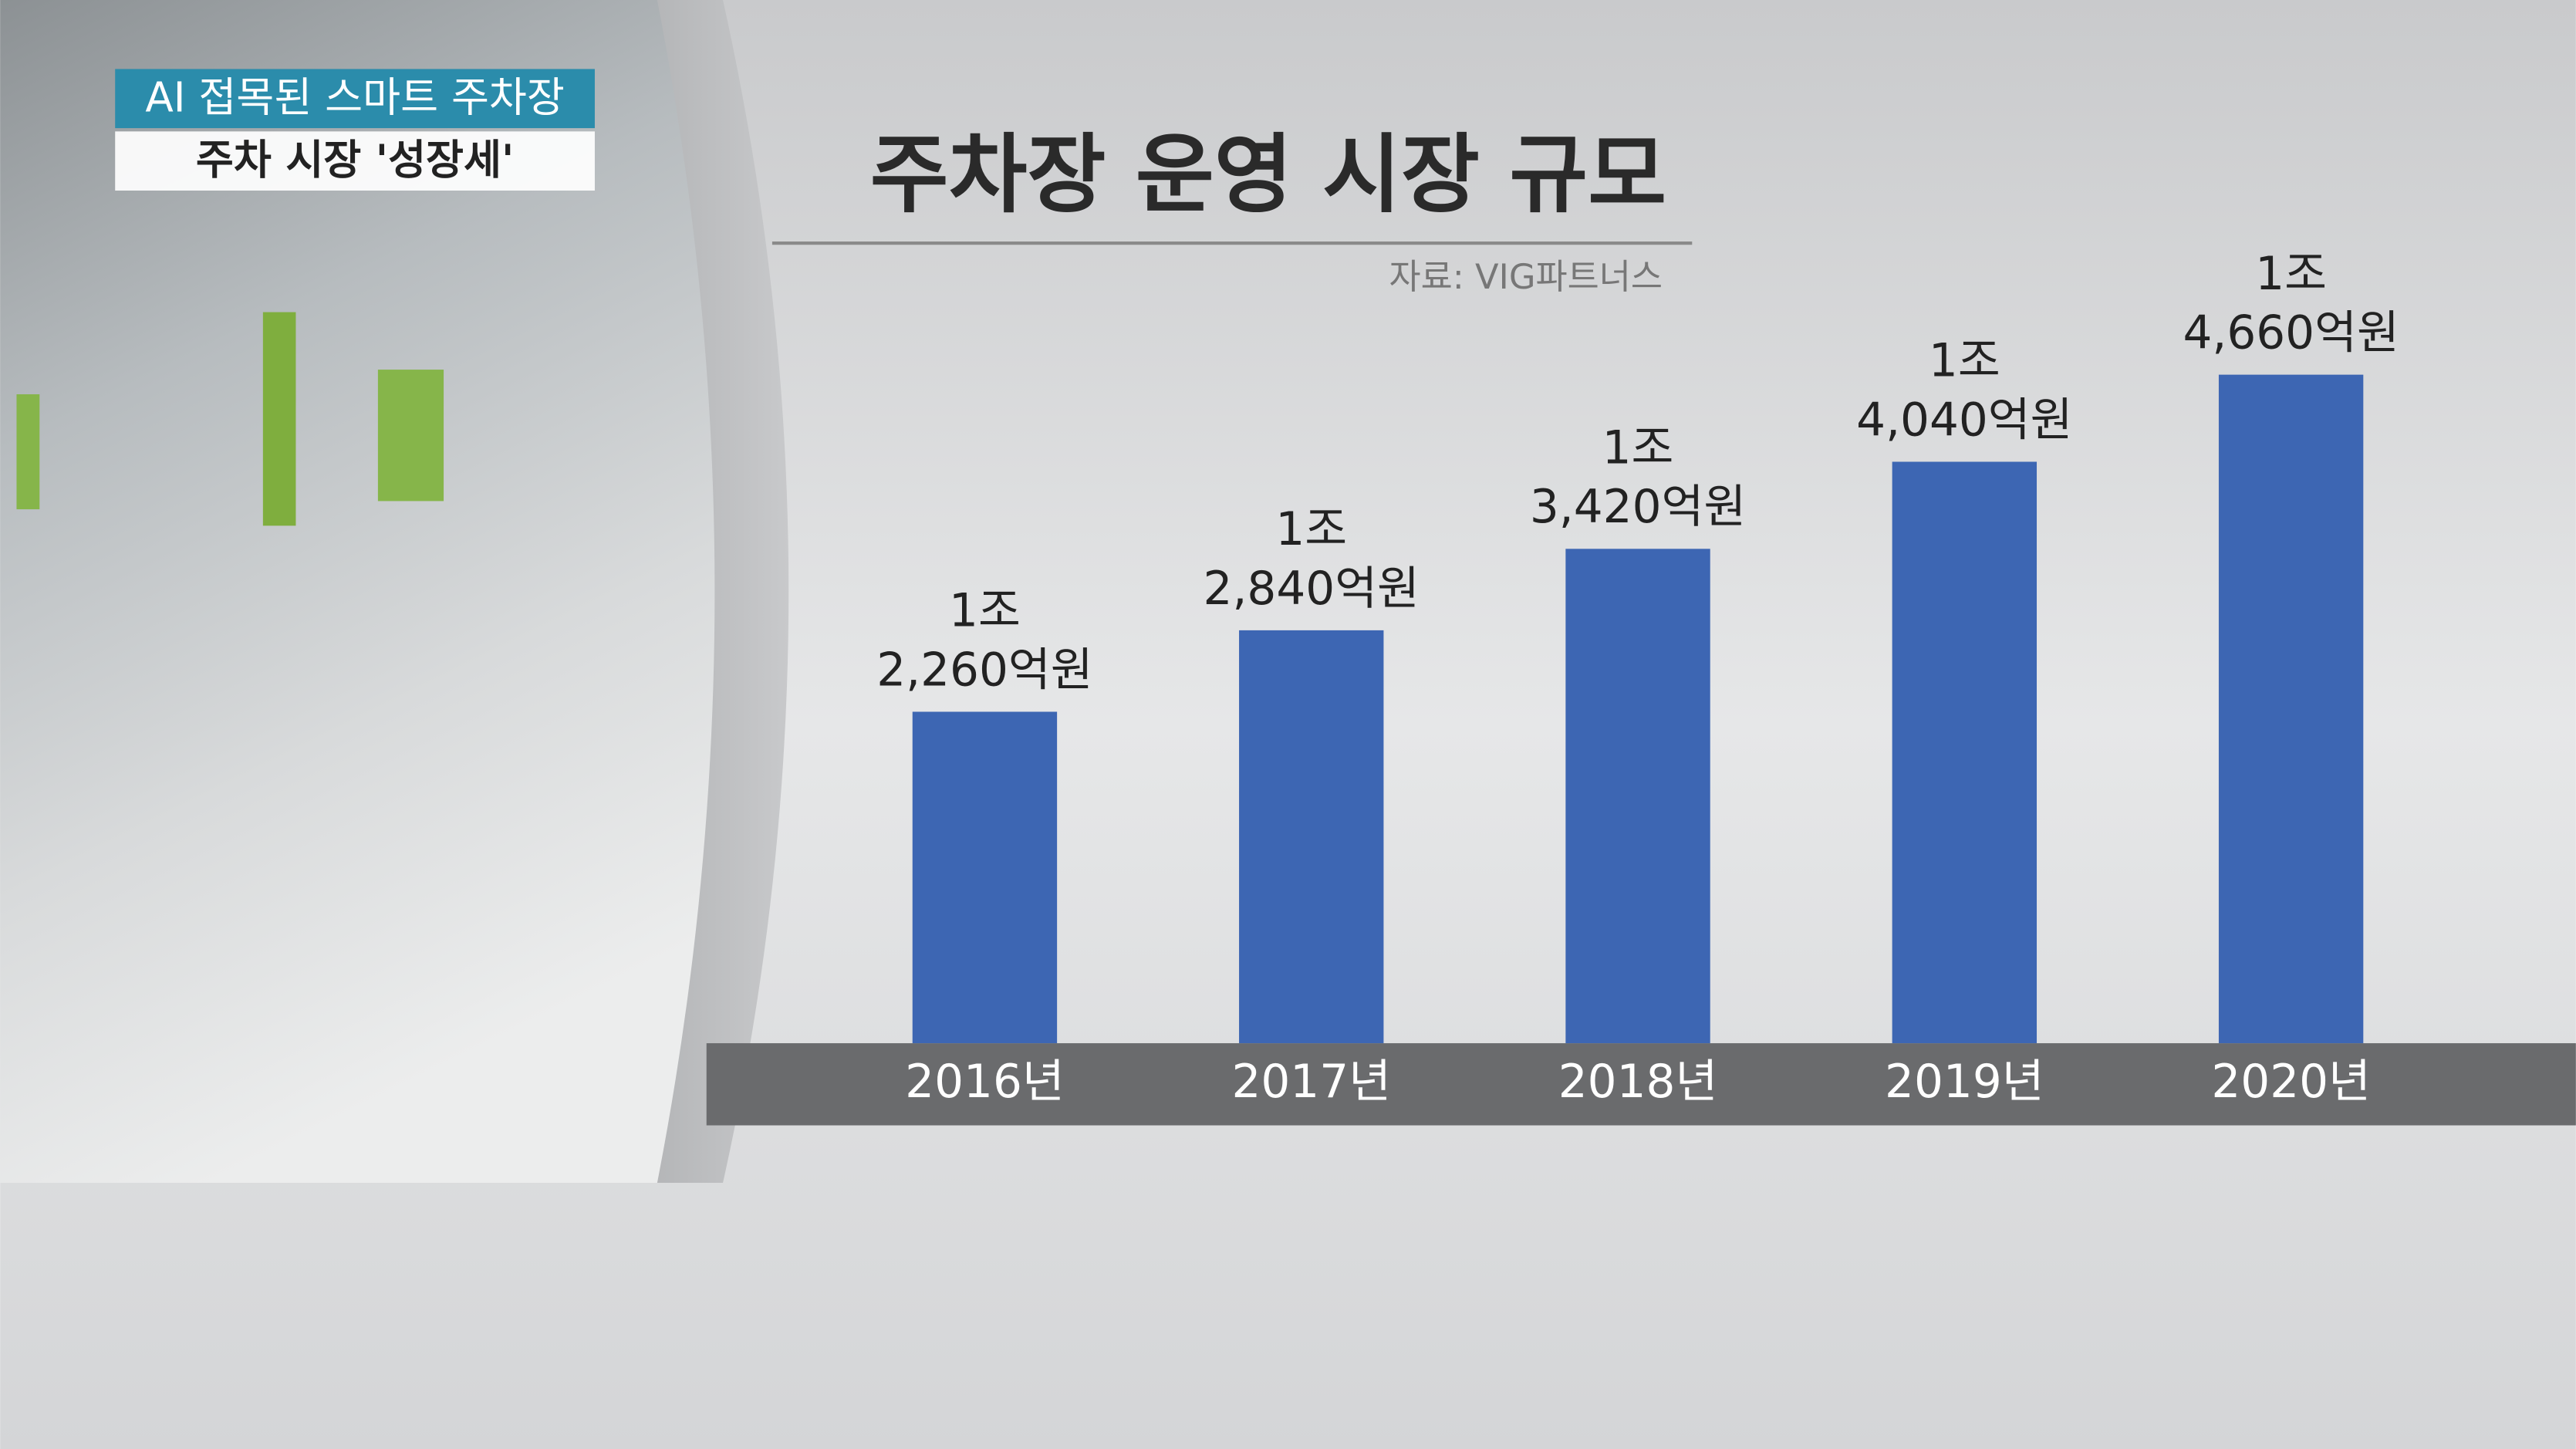 The width and height of the screenshot is (2576, 1449). What do you see at coordinates (1526, 276) in the screenshot?
I see `source: 자료: VIG파트너스` at bounding box center [1526, 276].